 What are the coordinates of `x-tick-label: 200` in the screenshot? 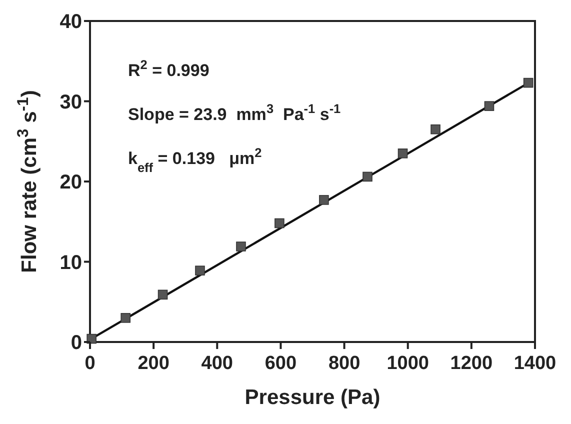 It's located at (154, 363).